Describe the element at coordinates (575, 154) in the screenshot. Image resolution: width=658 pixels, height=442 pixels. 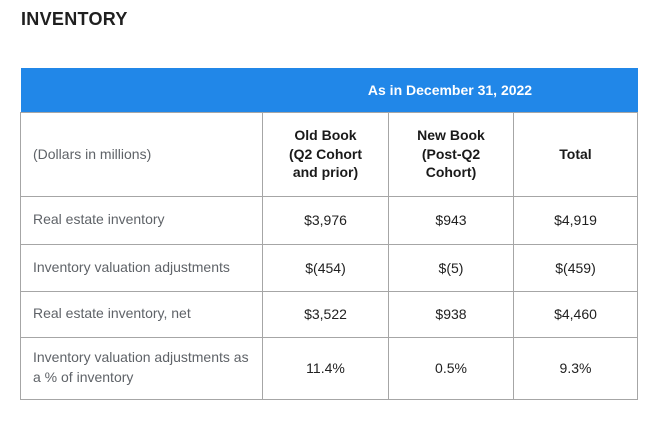
I see `column-header-total: Total` at that location.